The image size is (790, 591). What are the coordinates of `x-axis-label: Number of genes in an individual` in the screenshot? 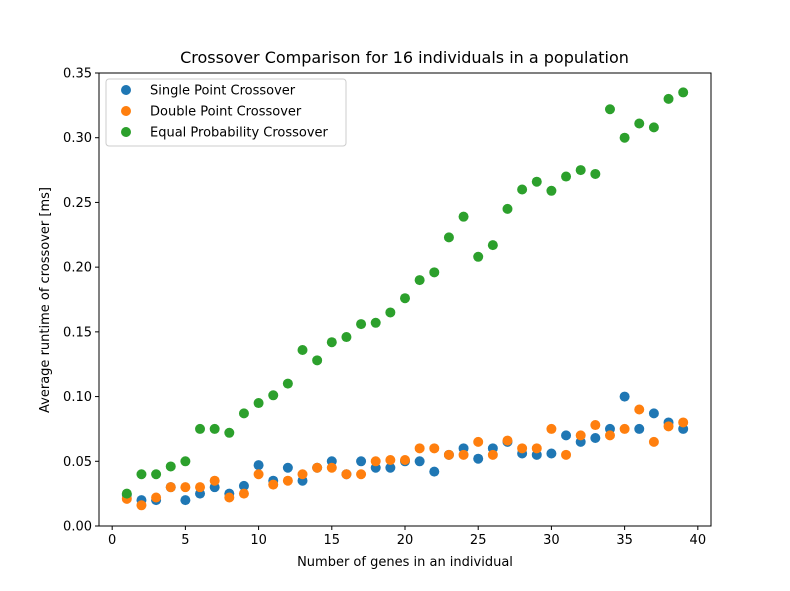 It's located at (405, 562).